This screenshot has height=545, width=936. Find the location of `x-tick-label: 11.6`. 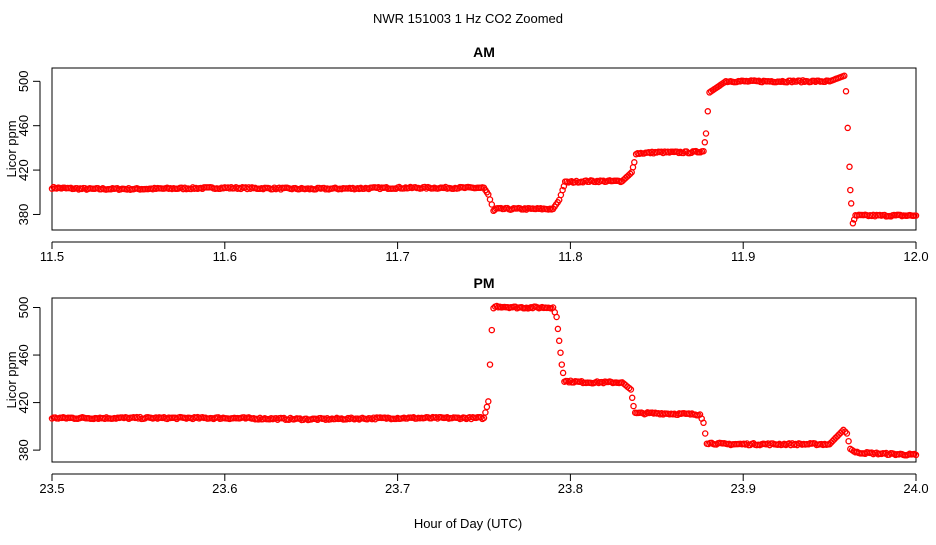

x-tick-label: 11.6 is located at coordinates (225, 256).